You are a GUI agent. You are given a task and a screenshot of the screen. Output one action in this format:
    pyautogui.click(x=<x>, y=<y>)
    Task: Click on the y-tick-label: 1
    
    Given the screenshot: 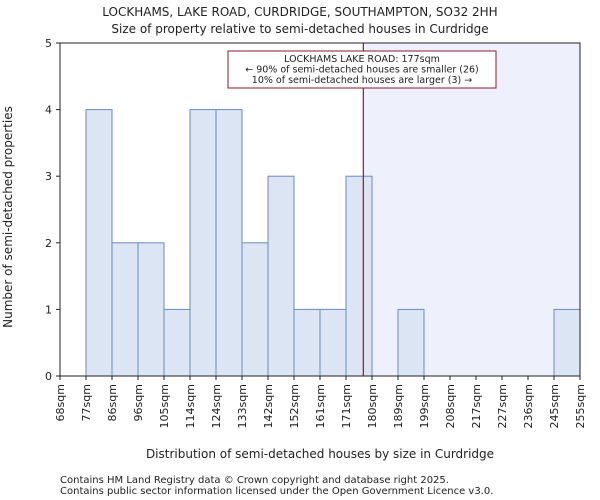 What is the action you would take?
    pyautogui.click(x=48, y=309)
    